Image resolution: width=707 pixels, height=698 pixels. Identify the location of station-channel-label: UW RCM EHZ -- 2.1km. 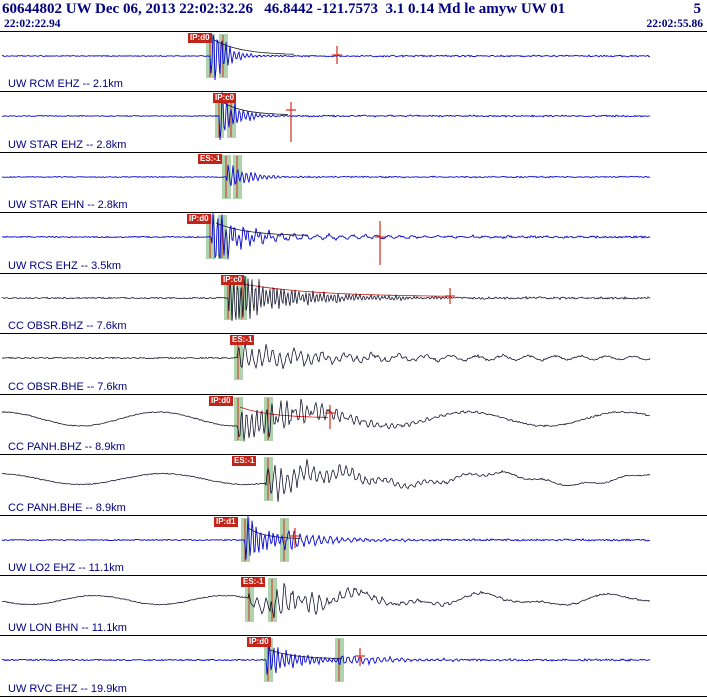
(65, 84).